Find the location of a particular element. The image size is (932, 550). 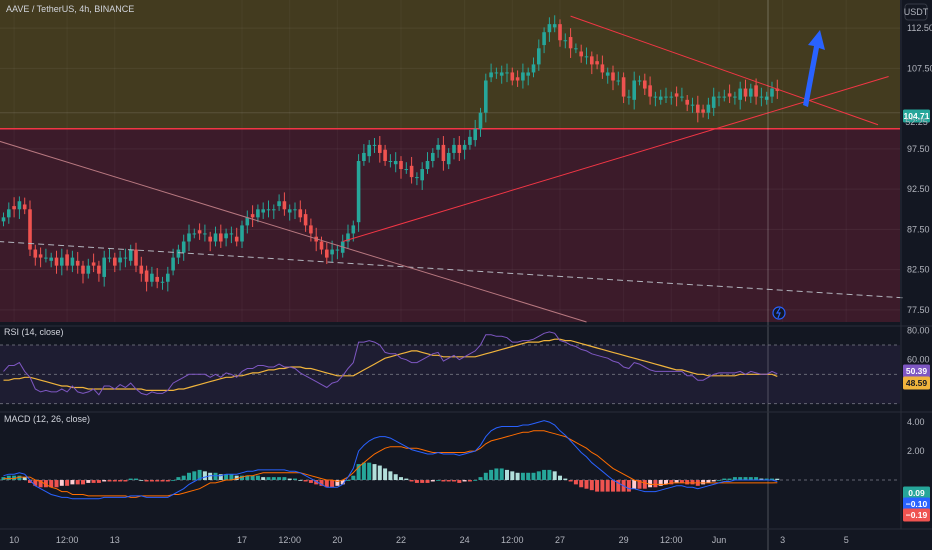

bolt-icon is located at coordinates (779, 313).